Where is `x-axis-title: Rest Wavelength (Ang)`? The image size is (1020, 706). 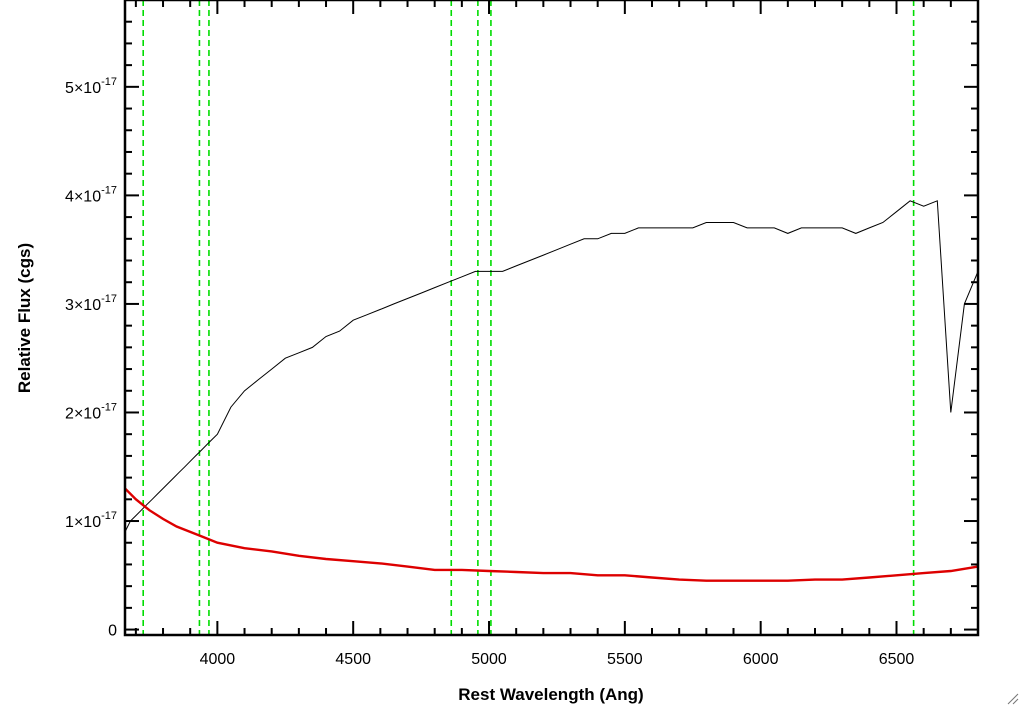
x-axis-title: Rest Wavelength (Ang) is located at coordinates (550, 694).